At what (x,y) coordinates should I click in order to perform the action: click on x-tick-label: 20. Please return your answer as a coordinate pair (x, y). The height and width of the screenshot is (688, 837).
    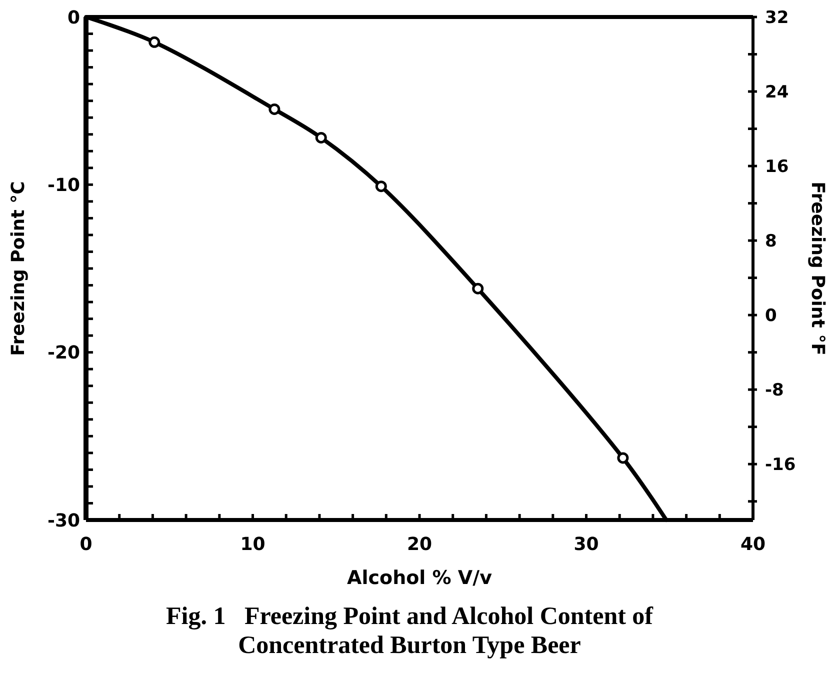
    Looking at the image, I should click on (419, 544).